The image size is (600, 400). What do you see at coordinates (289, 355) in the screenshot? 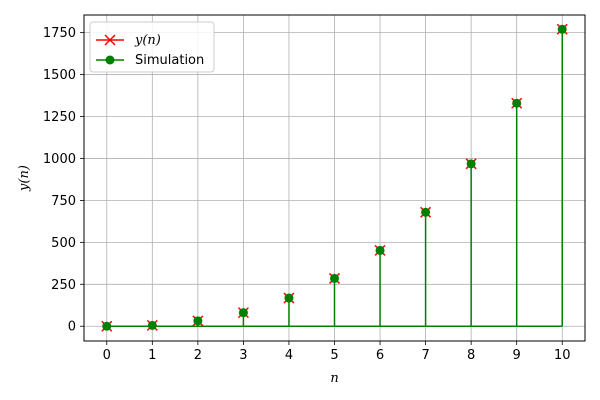
I see `x-tick-label: 4` at bounding box center [289, 355].